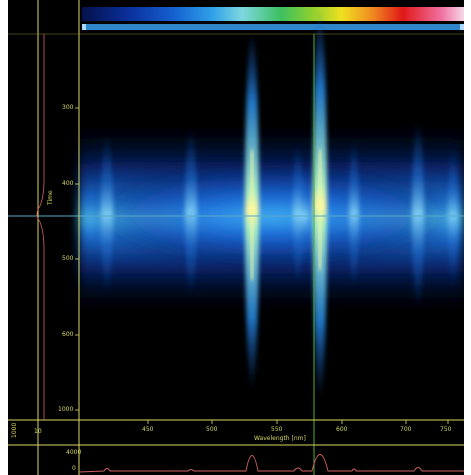  Describe the element at coordinates (277, 429) in the screenshot. I see `x-tick-label: 550` at that location.